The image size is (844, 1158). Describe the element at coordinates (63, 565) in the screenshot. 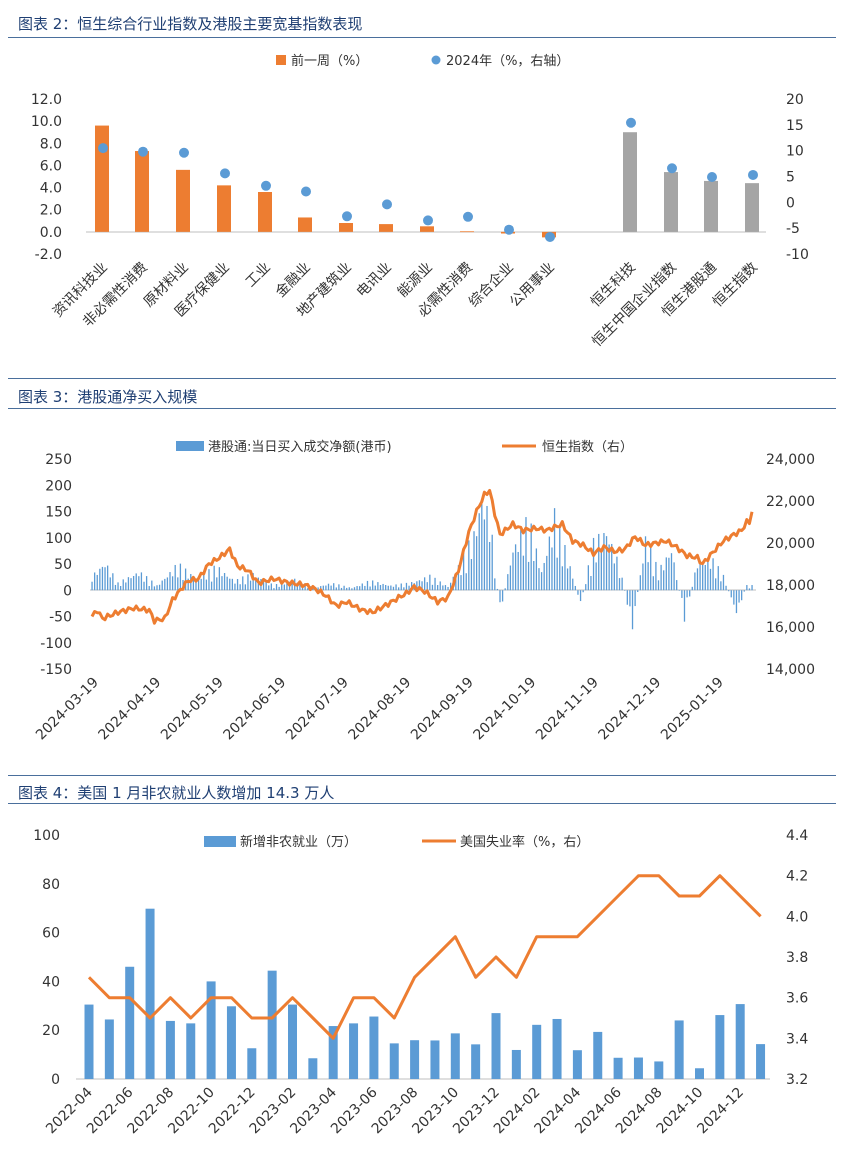

I see `y-tick-label: 50` at that location.